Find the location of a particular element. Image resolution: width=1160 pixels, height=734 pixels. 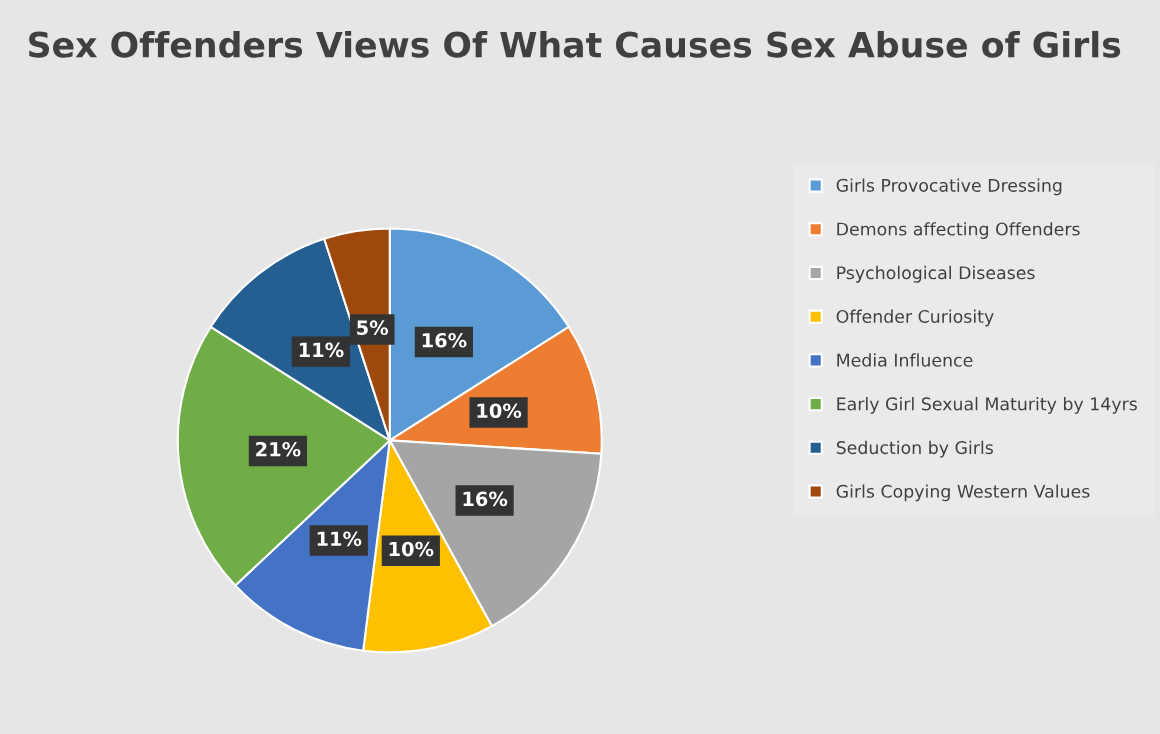

legend-label: Offender Curiosity is located at coordinates (915, 318).